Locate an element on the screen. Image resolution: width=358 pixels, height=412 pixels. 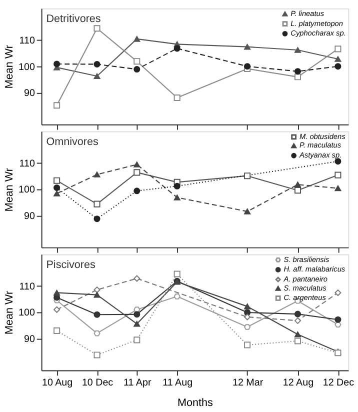
x-tick-label: 12 Mar is located at coordinates (248, 383).